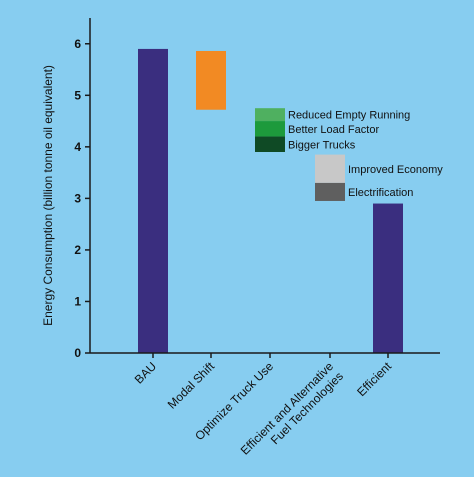 The width and height of the screenshot is (474, 482). I want to click on bar-reduced-empty-running, so click(270, 115).